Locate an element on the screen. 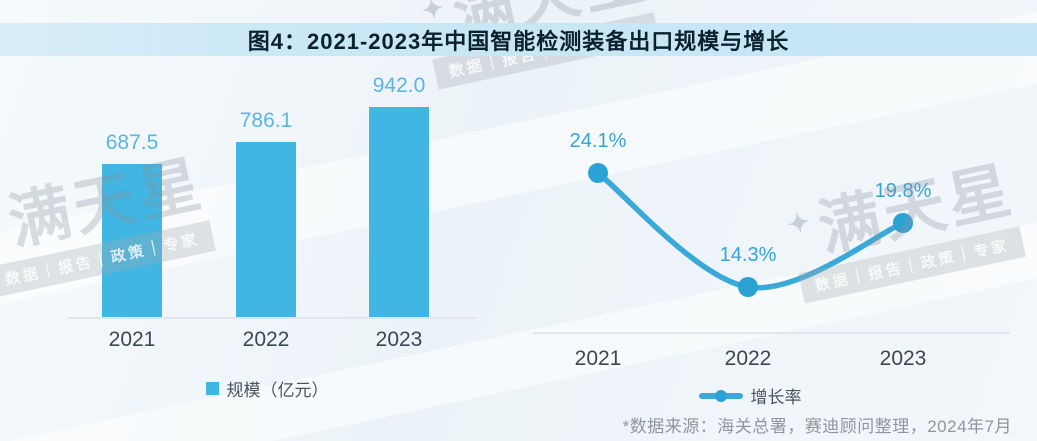 This screenshot has height=441, width=1037. bar-legend: 规模（亿元） is located at coordinates (267, 388).